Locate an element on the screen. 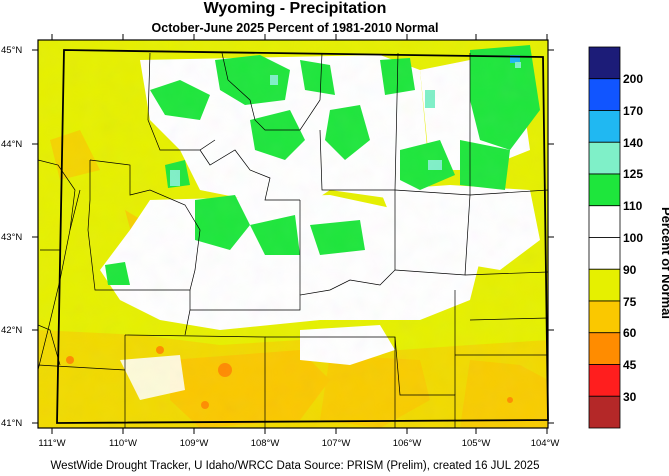 Image resolution: width=669 pixels, height=476 pixels. lon-label-106: 106°W is located at coordinates (407, 443).